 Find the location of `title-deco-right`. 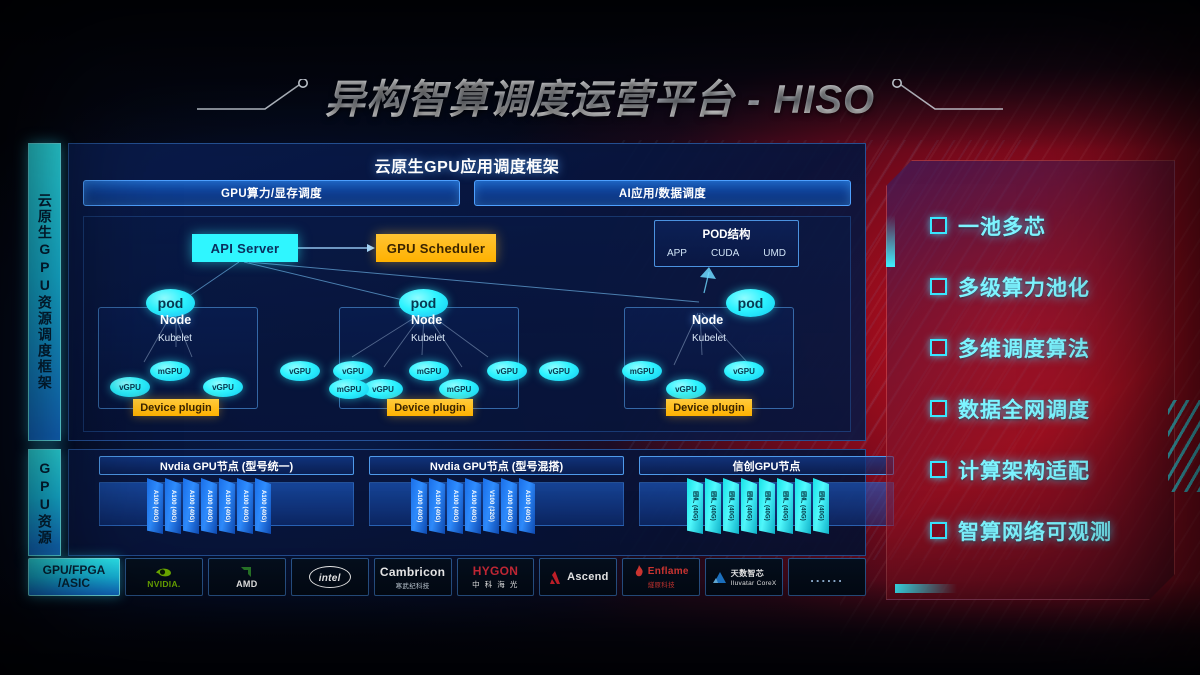

title-deco-right is located at coordinates (945, 96).